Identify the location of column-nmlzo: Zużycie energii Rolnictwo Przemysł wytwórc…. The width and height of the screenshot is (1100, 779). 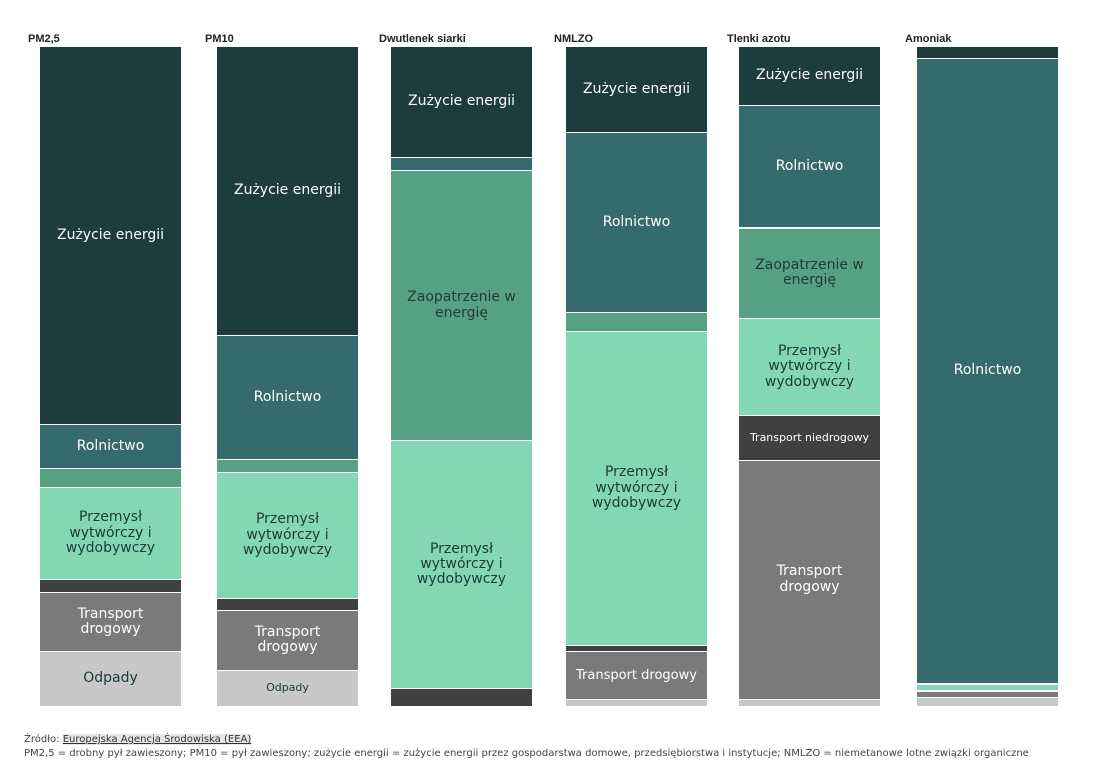
(636, 377).